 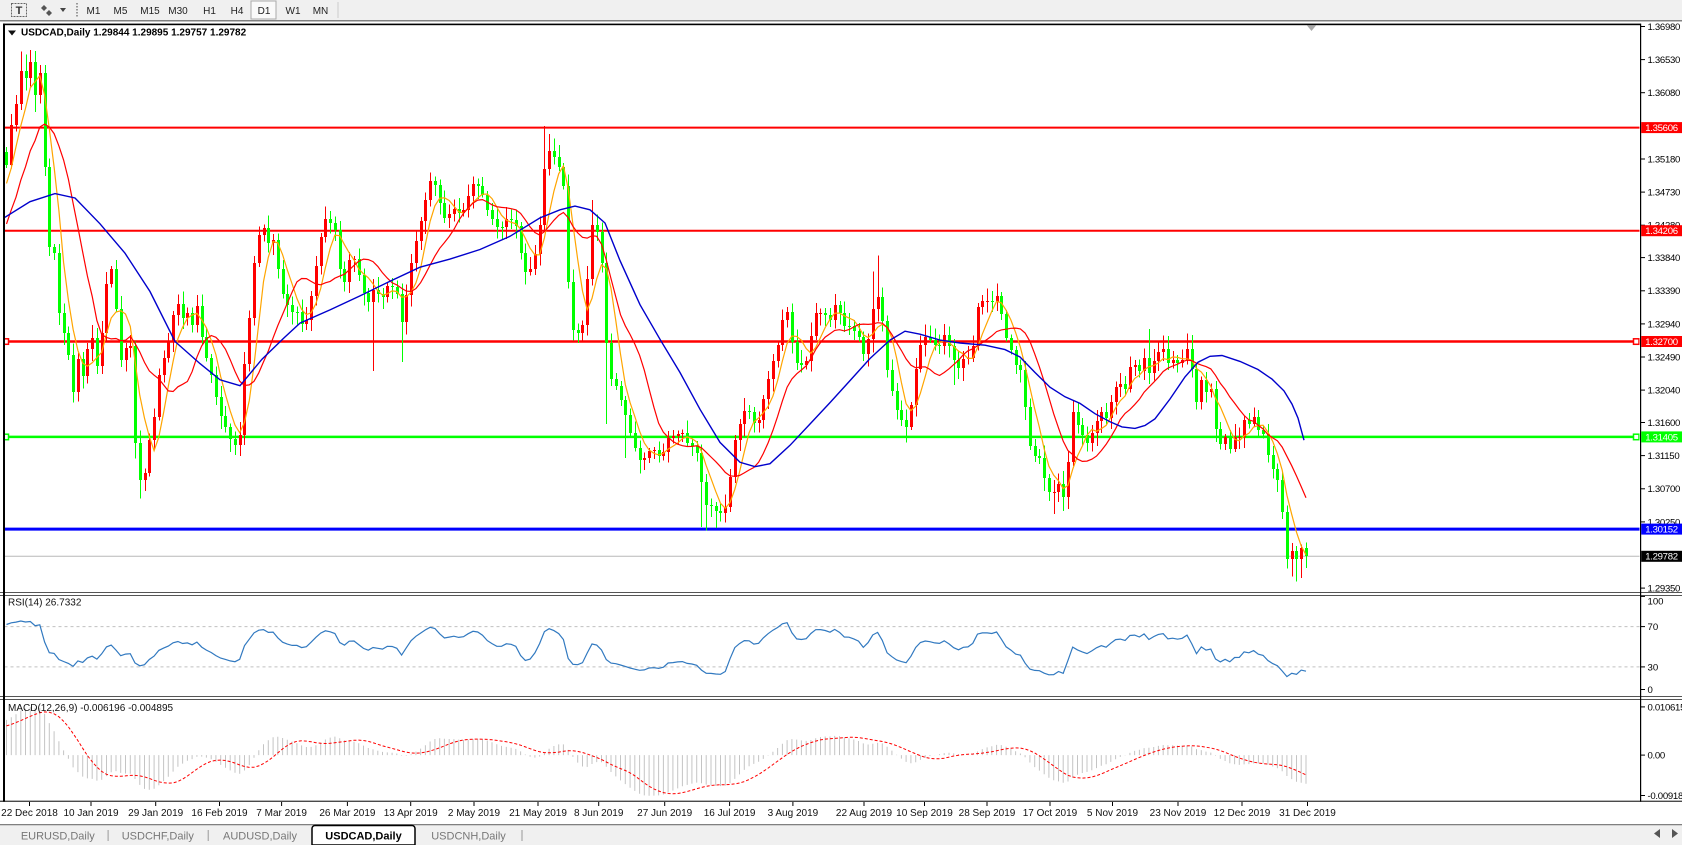 I want to click on svg-text: RSI(14) 26.7332, so click(x=45, y=603).